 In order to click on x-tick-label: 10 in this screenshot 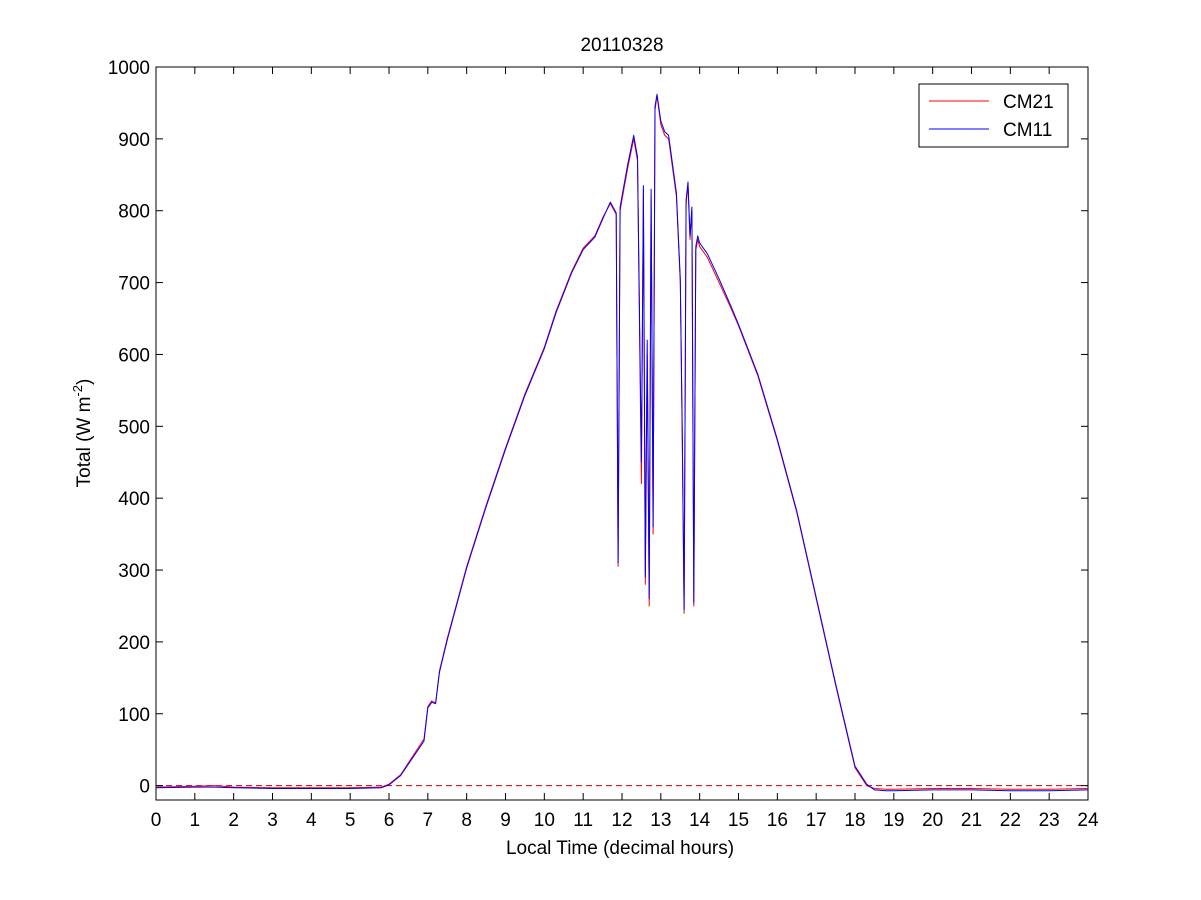, I will do `click(544, 820)`.